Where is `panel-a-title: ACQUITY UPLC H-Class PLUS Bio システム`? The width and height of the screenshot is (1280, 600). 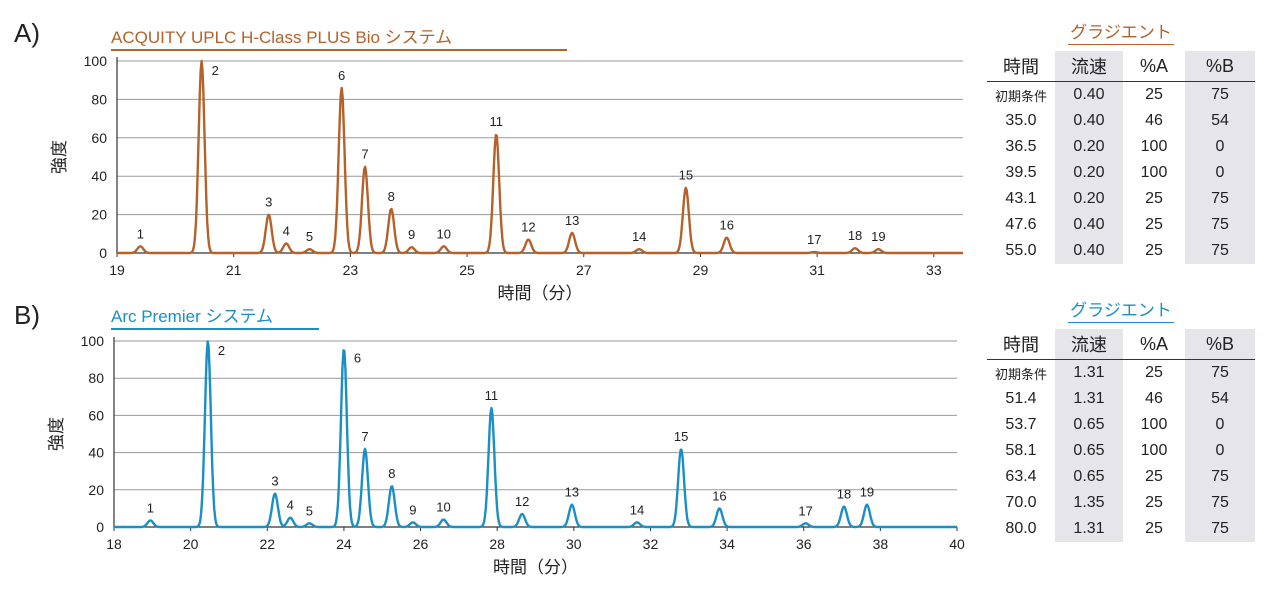
panel-a-title: ACQUITY UPLC H-Class PLUS Bio システム is located at coordinates (339, 37).